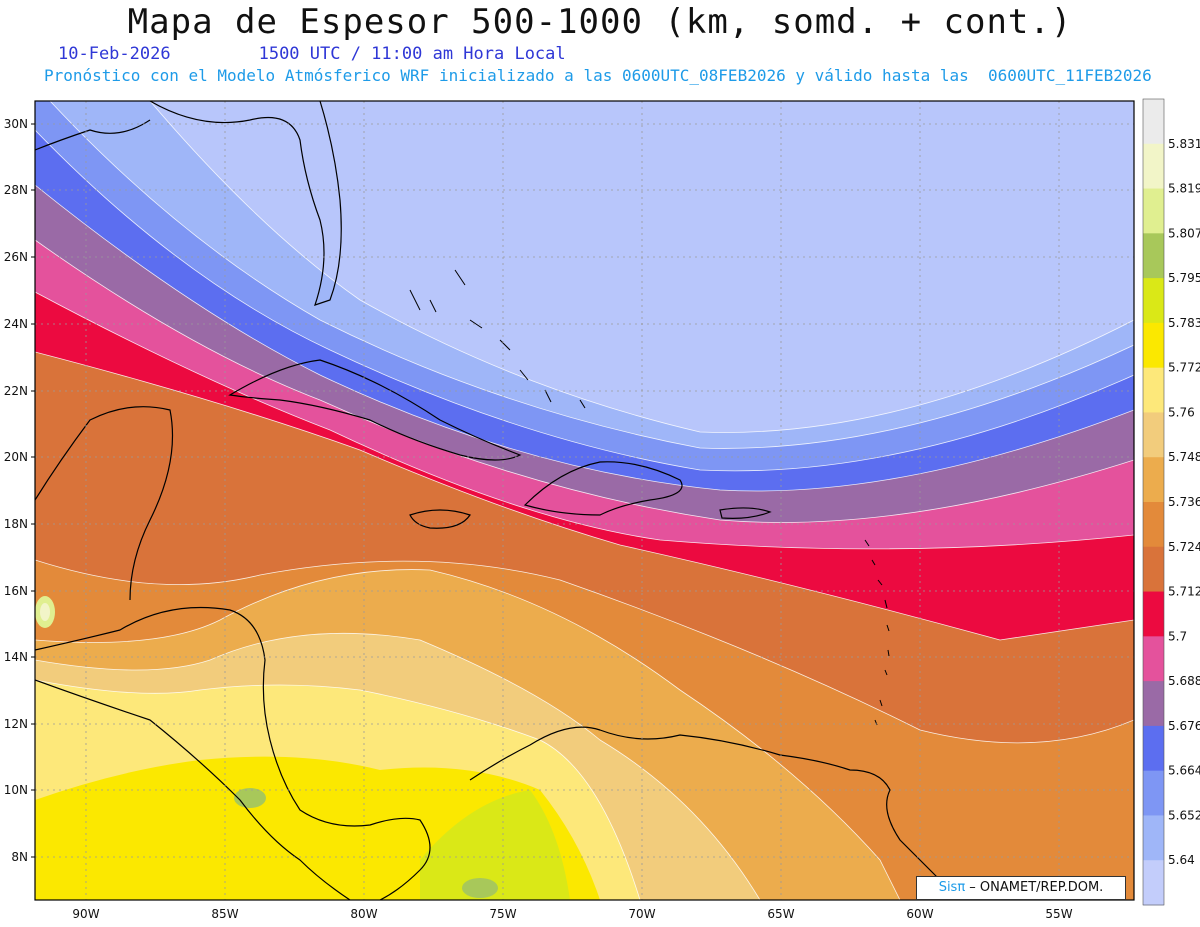  What do you see at coordinates (1184, 771) in the screenshot?
I see `colorbar-label: 5.664` at bounding box center [1184, 771].